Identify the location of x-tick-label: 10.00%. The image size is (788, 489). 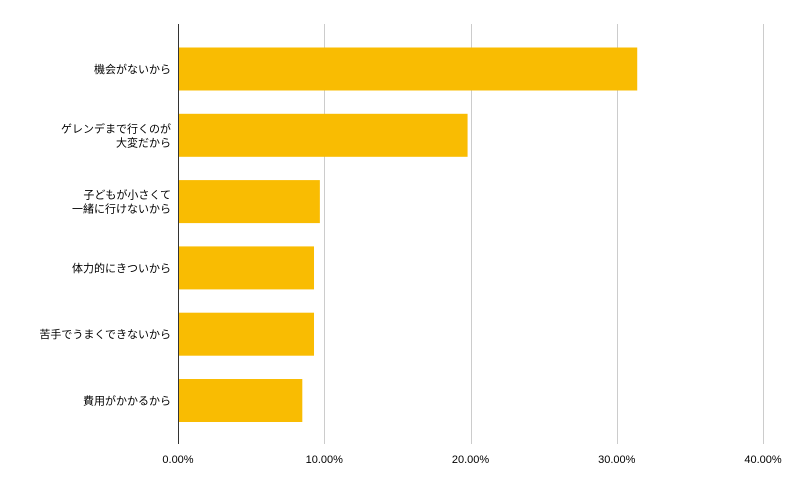
(325, 460).